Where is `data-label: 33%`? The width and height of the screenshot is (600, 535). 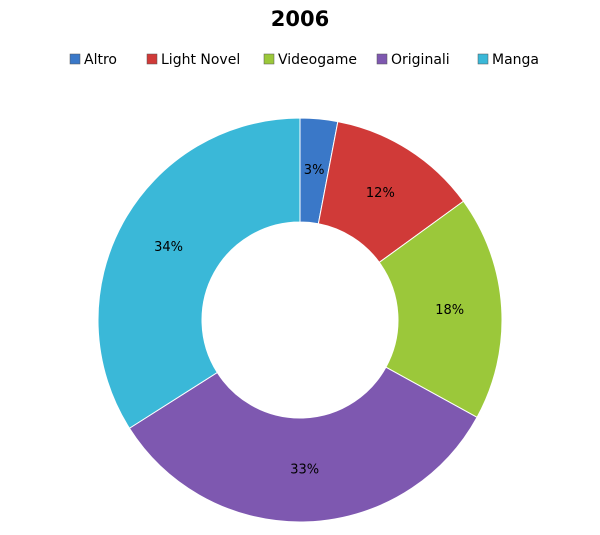
data-label: 33% is located at coordinates (304, 469).